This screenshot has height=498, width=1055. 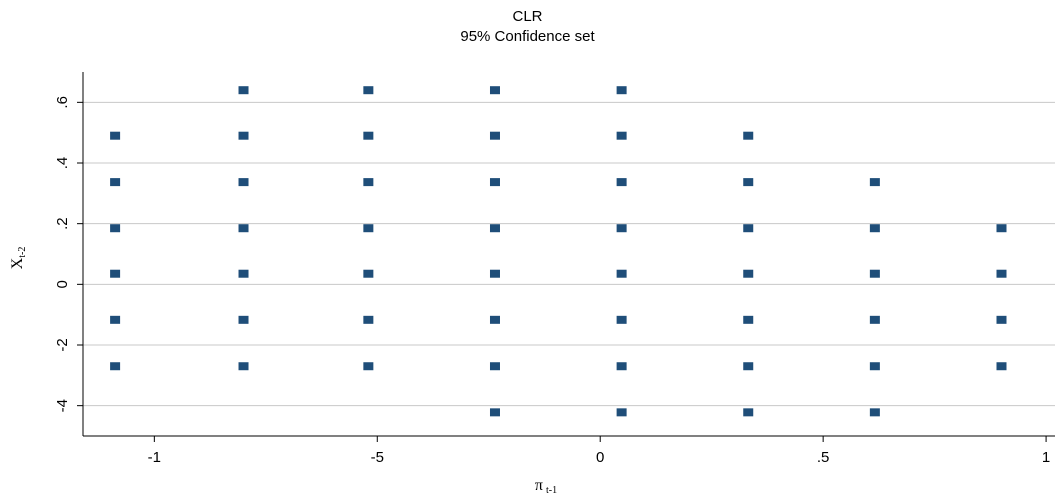 I want to click on y-tick-label: 0, so click(x=62, y=284).